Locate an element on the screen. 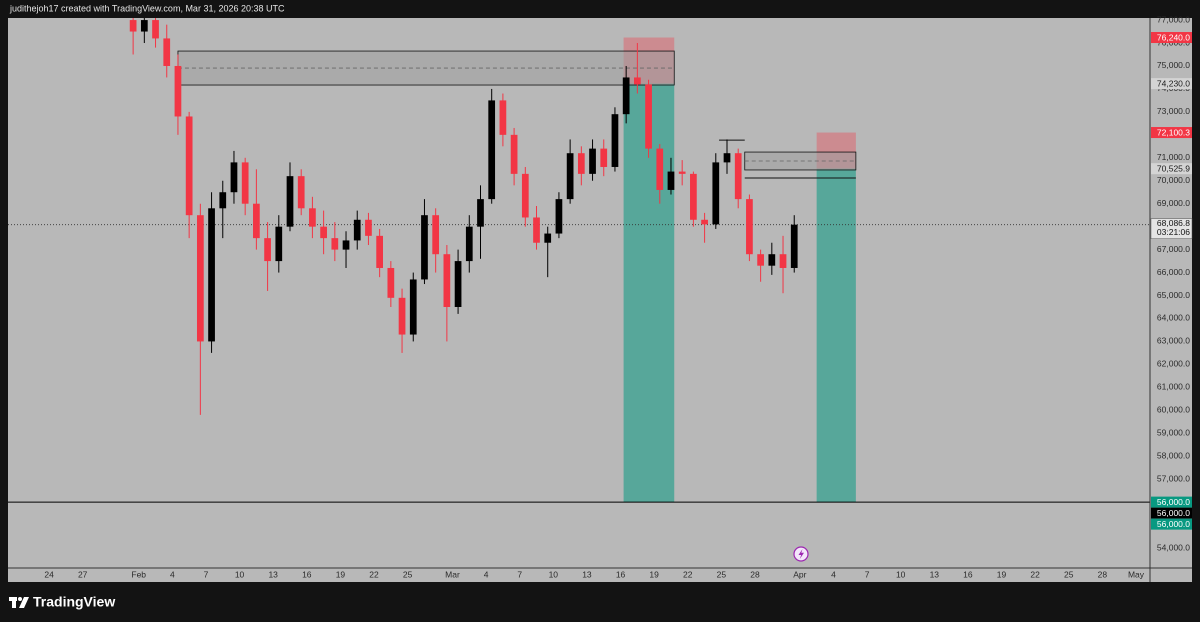  x-tick-label: 19 is located at coordinates (341, 574).